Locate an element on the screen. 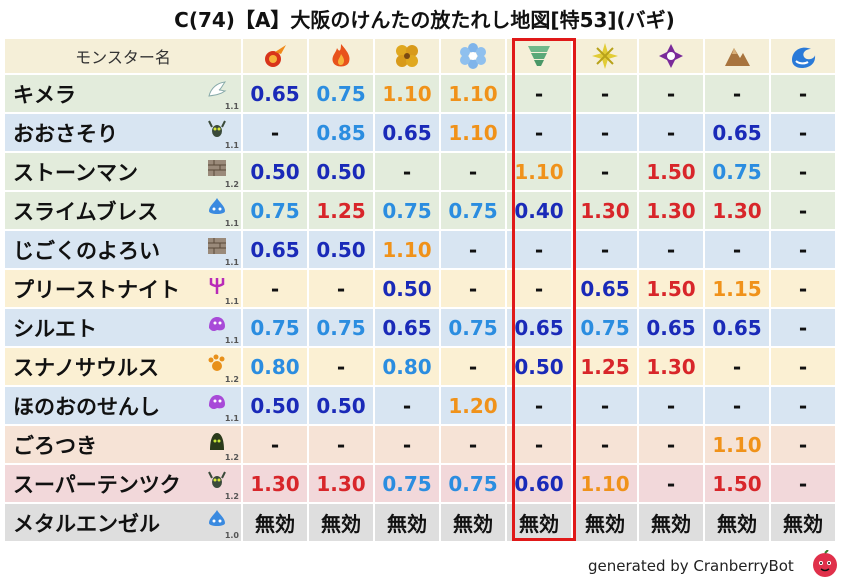  table-row: プリーストナイト 1.1- -0.50- -0.65 1.50 1.15- is located at coordinates (420, 288).